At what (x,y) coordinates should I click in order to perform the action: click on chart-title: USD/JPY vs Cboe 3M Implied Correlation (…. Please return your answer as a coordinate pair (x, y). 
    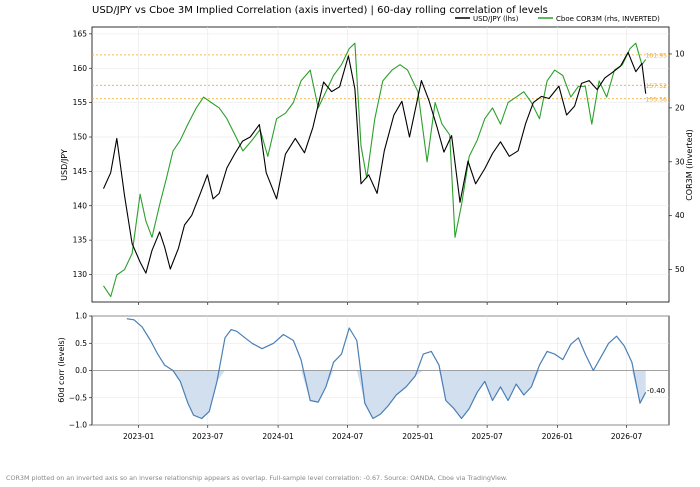
    Looking at the image, I should click on (320, 10).